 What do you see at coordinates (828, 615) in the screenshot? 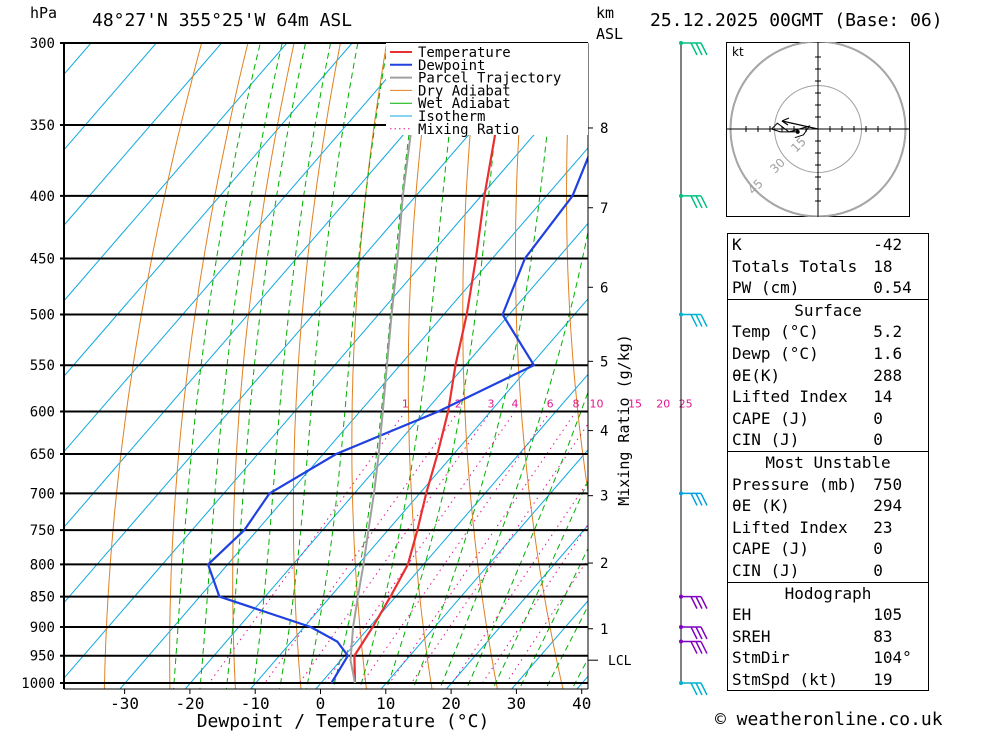
I see `index-row: EH 105` at bounding box center [828, 615].